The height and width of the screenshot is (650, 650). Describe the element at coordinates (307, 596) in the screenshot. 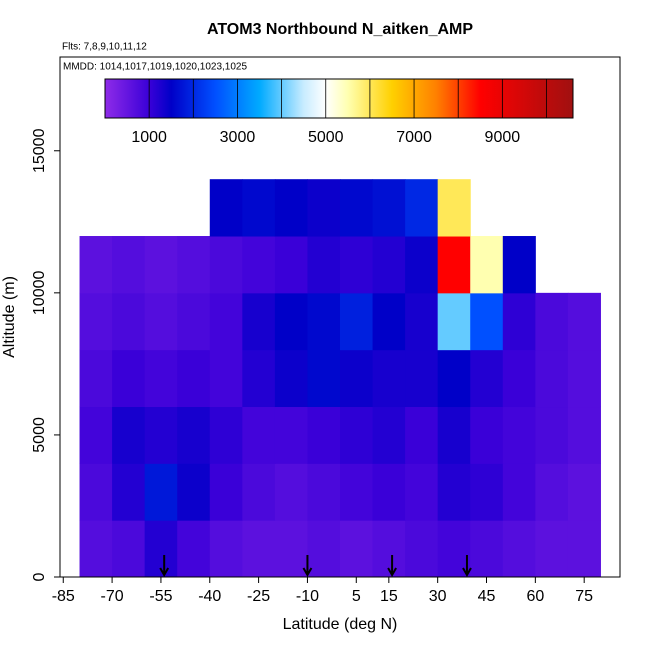

I see `x-tick-label: -10` at that location.